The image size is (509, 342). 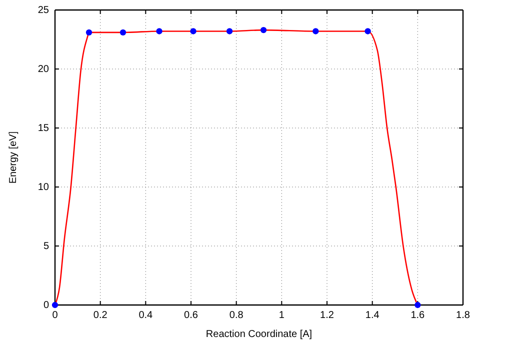 What do you see at coordinates (44, 70) in the screenshot?
I see `y-tick-label: 20` at bounding box center [44, 70].